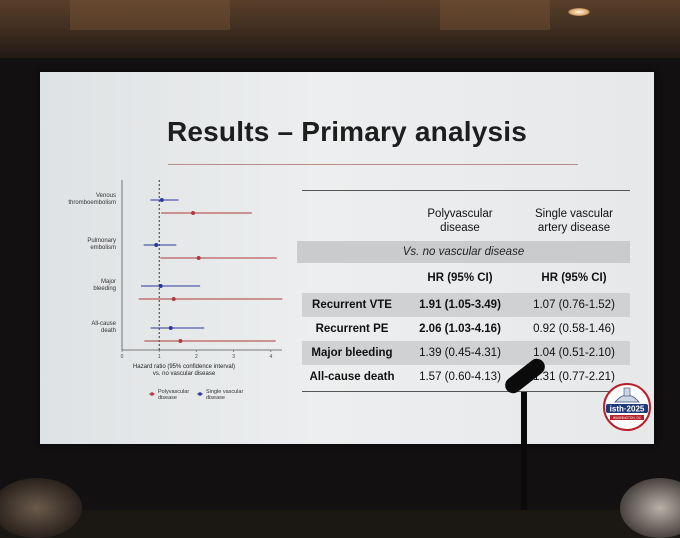 This screenshot has width=680, height=538. What do you see at coordinates (574, 353) in the screenshot?
I see `row-single-value: 1.04 (0.51-2.10)` at bounding box center [574, 353].